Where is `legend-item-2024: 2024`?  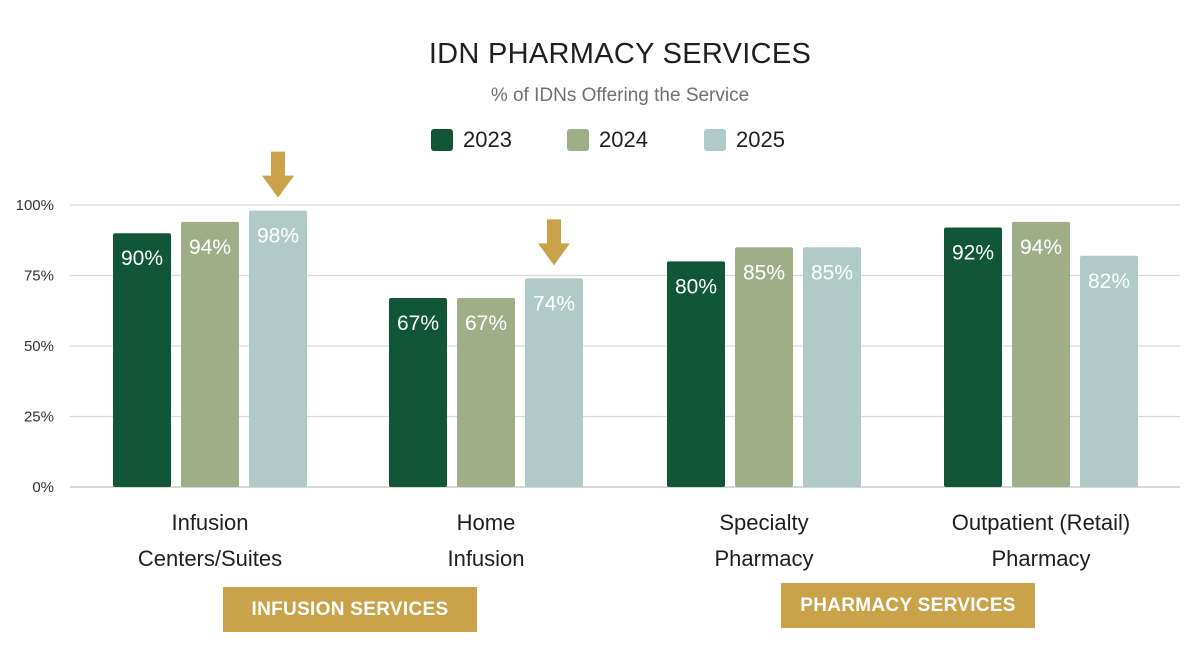 legend-item-2024: 2024 is located at coordinates (607, 140).